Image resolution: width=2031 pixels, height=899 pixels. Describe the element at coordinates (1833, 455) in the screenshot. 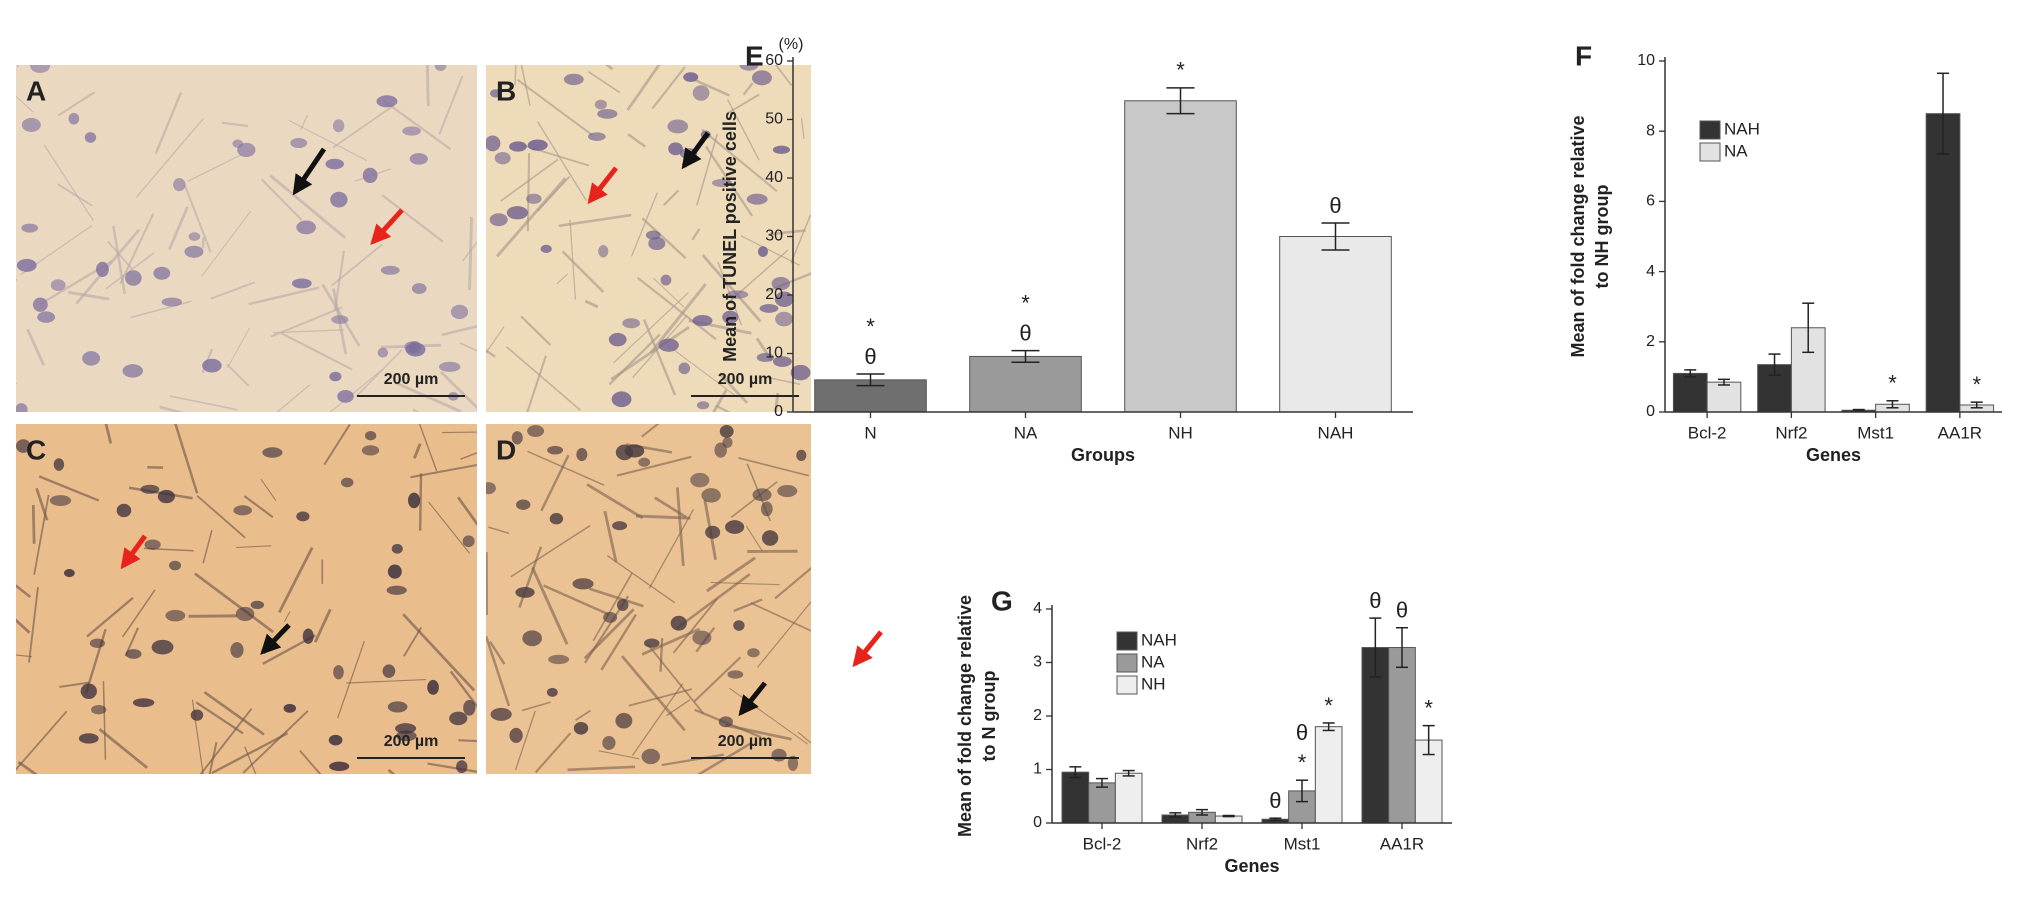

I see `x-axis-label: Genes` at that location.